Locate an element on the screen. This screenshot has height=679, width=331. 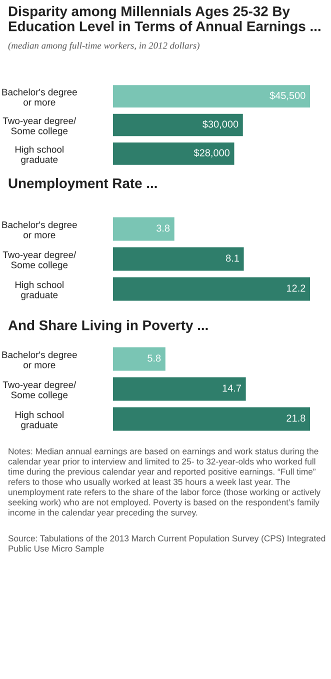
chart-subtitle: (median among full-time workers, in 2012 dollars) is located at coordinates (104, 46).